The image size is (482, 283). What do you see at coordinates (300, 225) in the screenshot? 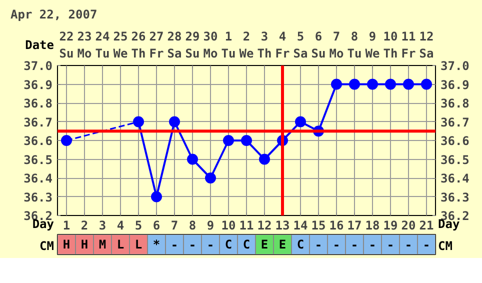
I see `x-tick-label: 14` at bounding box center [300, 225].